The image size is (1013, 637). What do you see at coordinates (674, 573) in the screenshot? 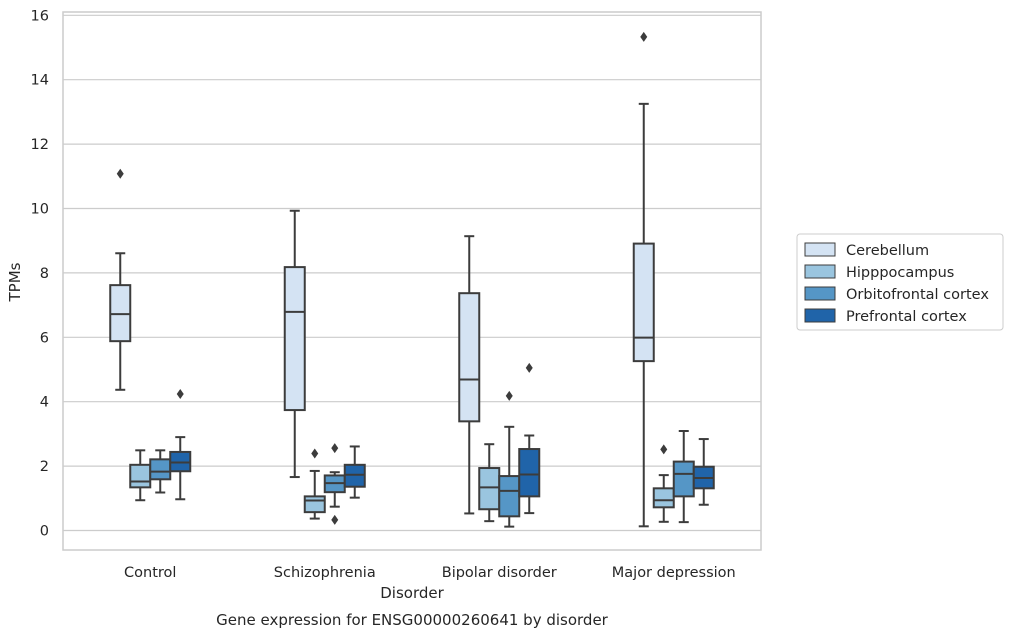
I see `x-tick-label: Major depression` at bounding box center [674, 573].